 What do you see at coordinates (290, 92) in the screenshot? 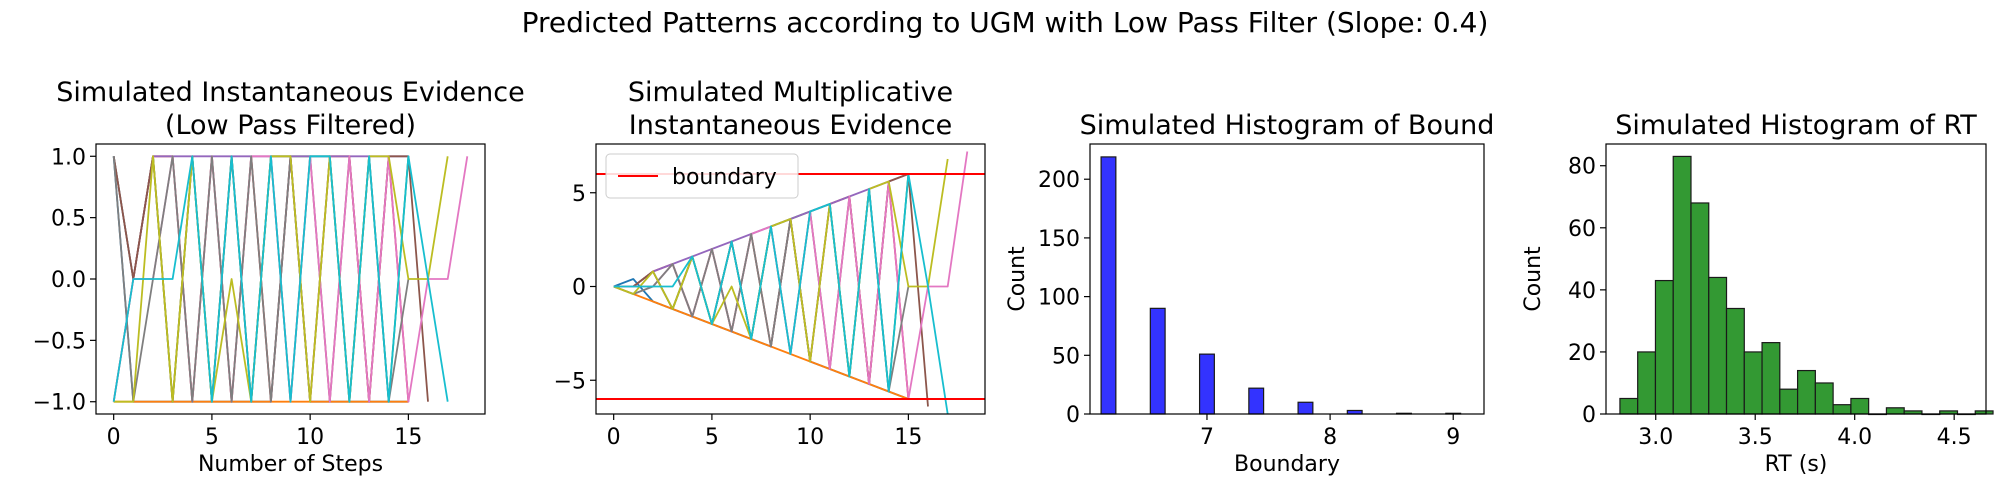
I see `chart-title: Simulated Instantaneous Evidence` at bounding box center [290, 92].